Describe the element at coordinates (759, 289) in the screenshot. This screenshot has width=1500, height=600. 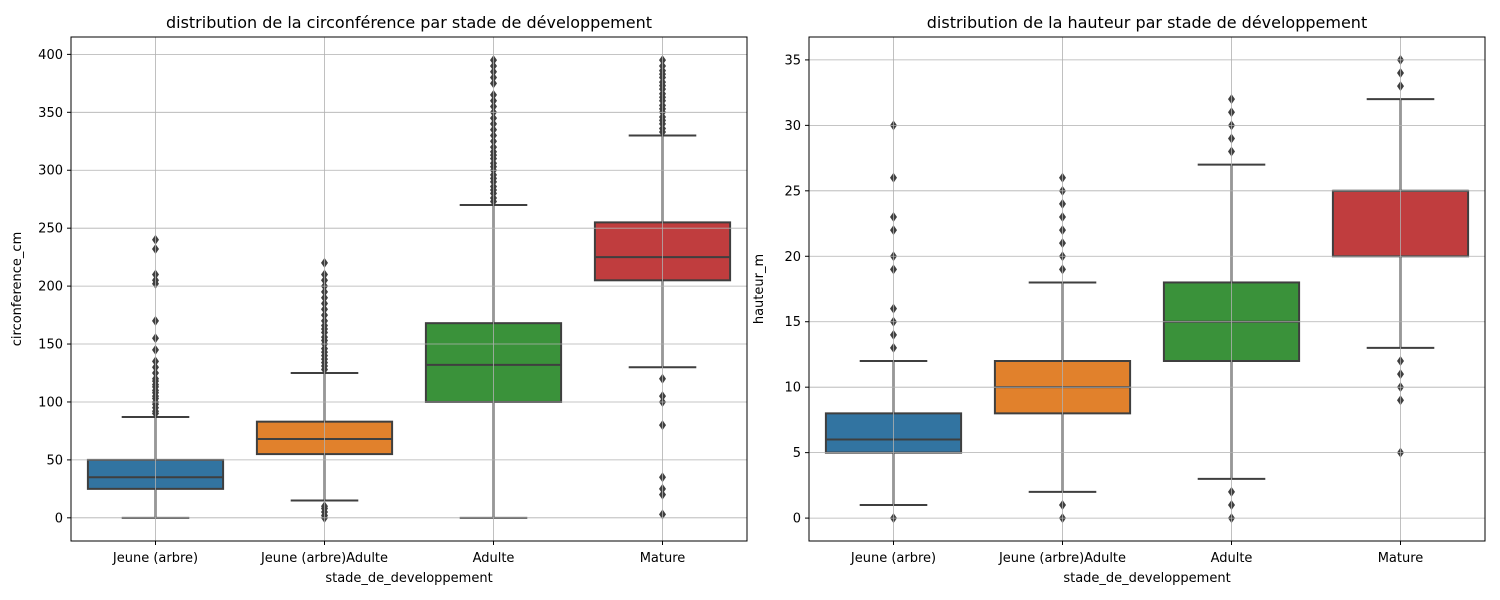
I see `y-axis-label: hauteur_m` at that location.